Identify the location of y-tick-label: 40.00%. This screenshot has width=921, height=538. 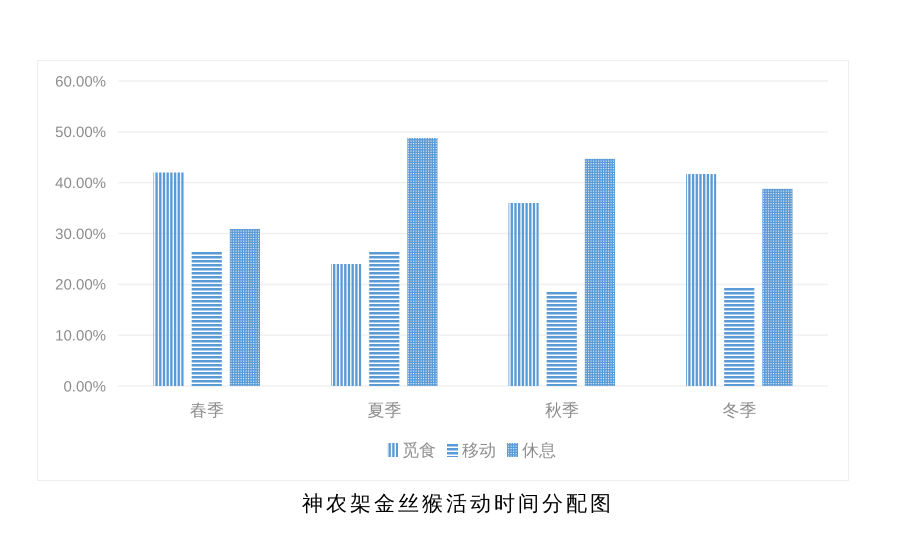
(80, 183).